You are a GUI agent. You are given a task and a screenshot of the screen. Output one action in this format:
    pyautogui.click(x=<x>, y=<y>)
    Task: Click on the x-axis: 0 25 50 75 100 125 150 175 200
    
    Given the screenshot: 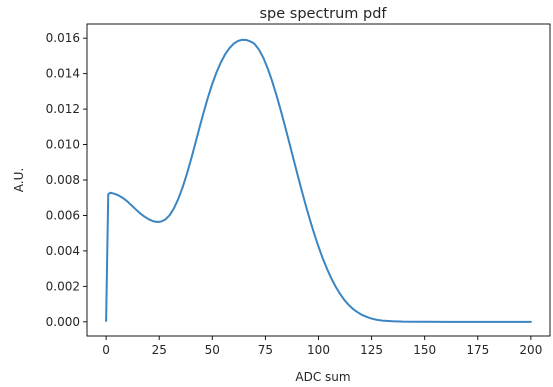 What is the action you would take?
    pyautogui.click(x=322, y=346)
    